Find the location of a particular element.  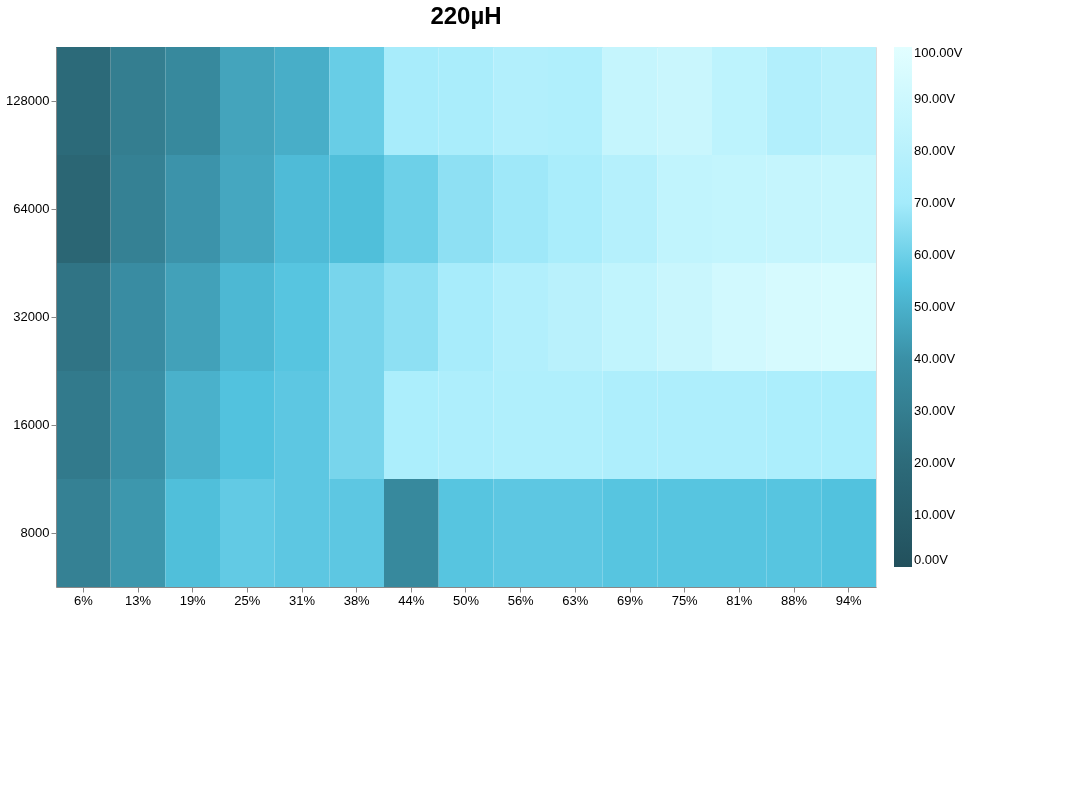

color-bar-label: 30.00V is located at coordinates (935, 410).